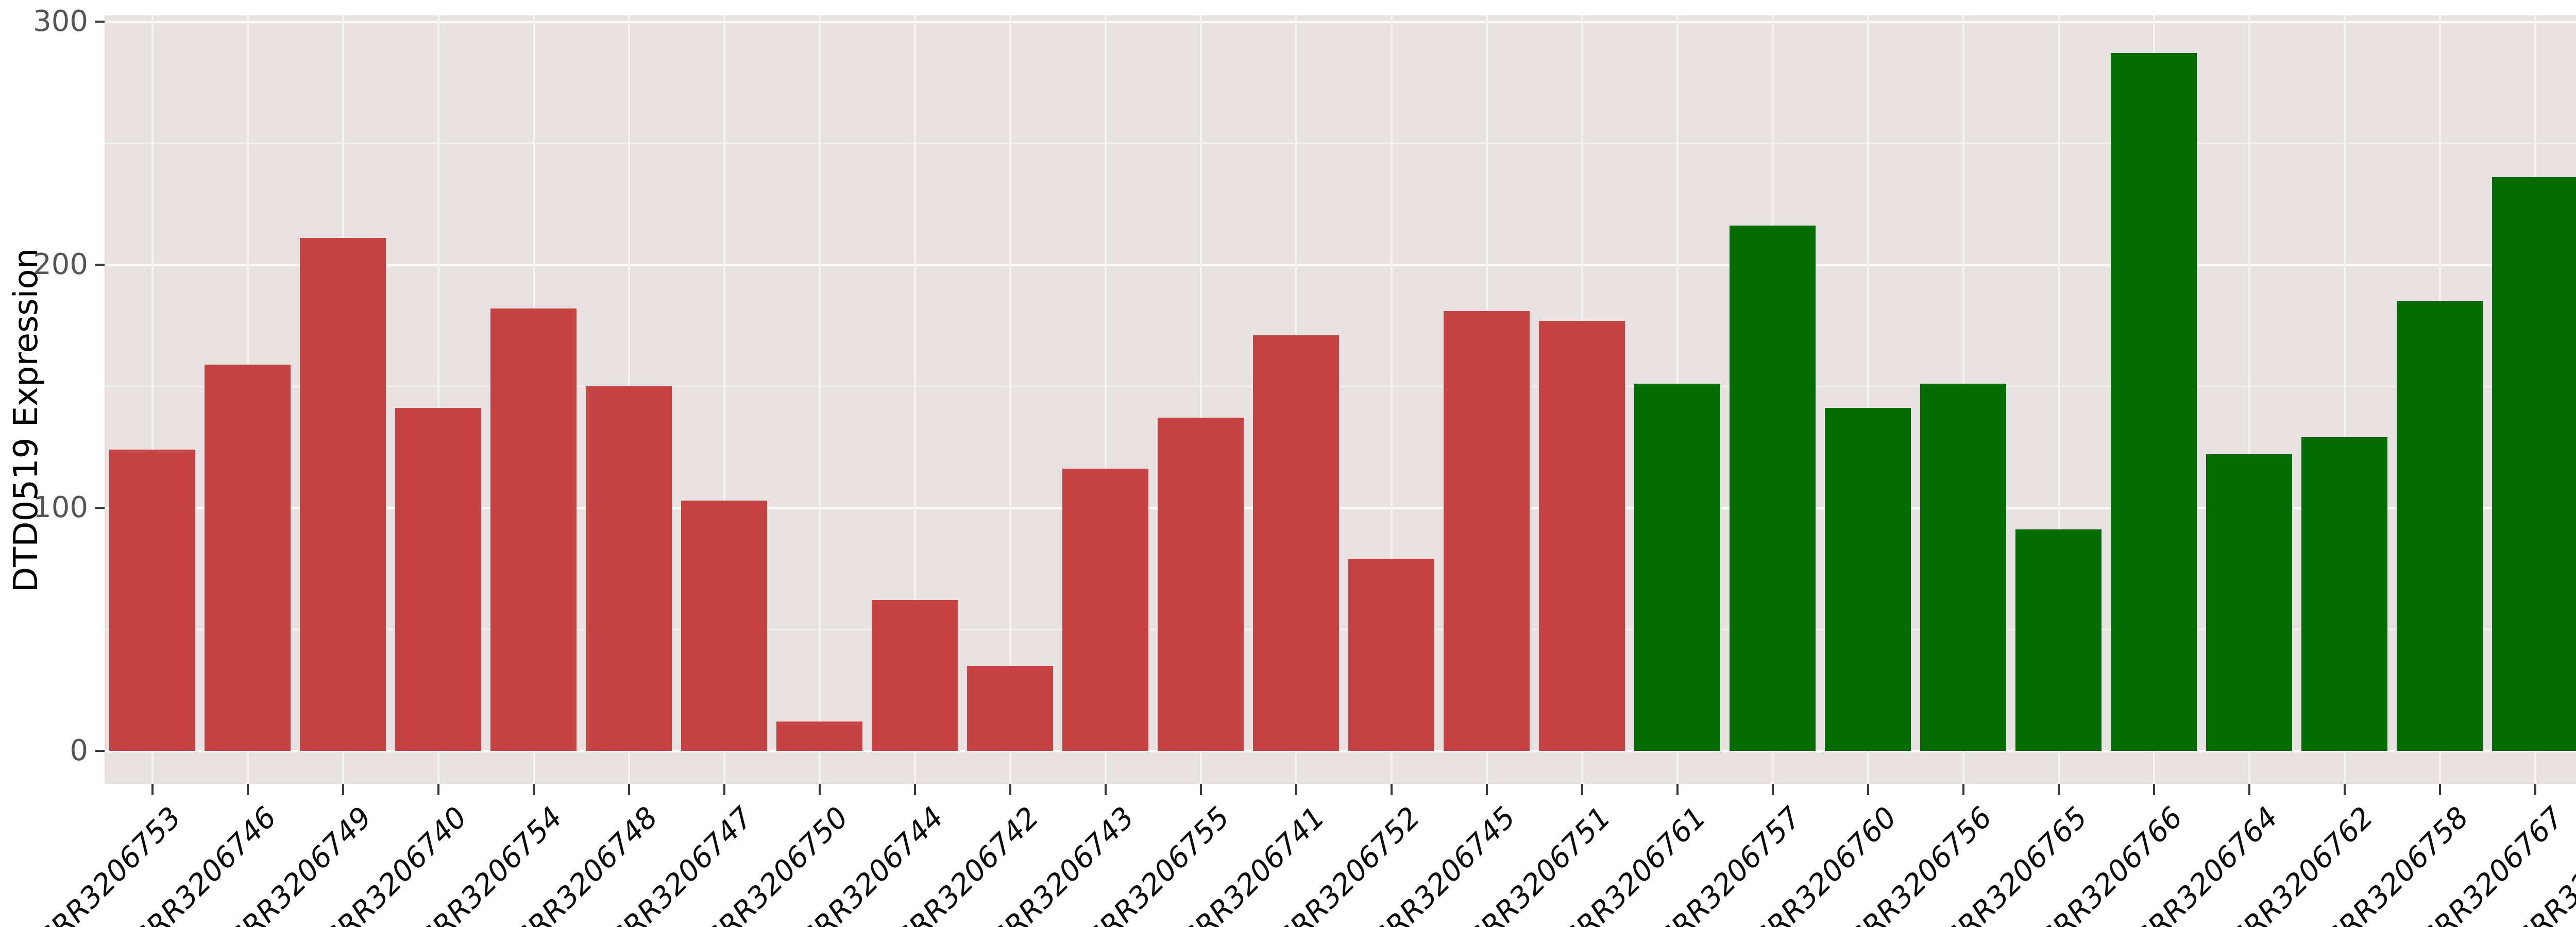 This screenshot has height=927, width=2576. I want to click on bar-SRR3206745, so click(1487, 531).